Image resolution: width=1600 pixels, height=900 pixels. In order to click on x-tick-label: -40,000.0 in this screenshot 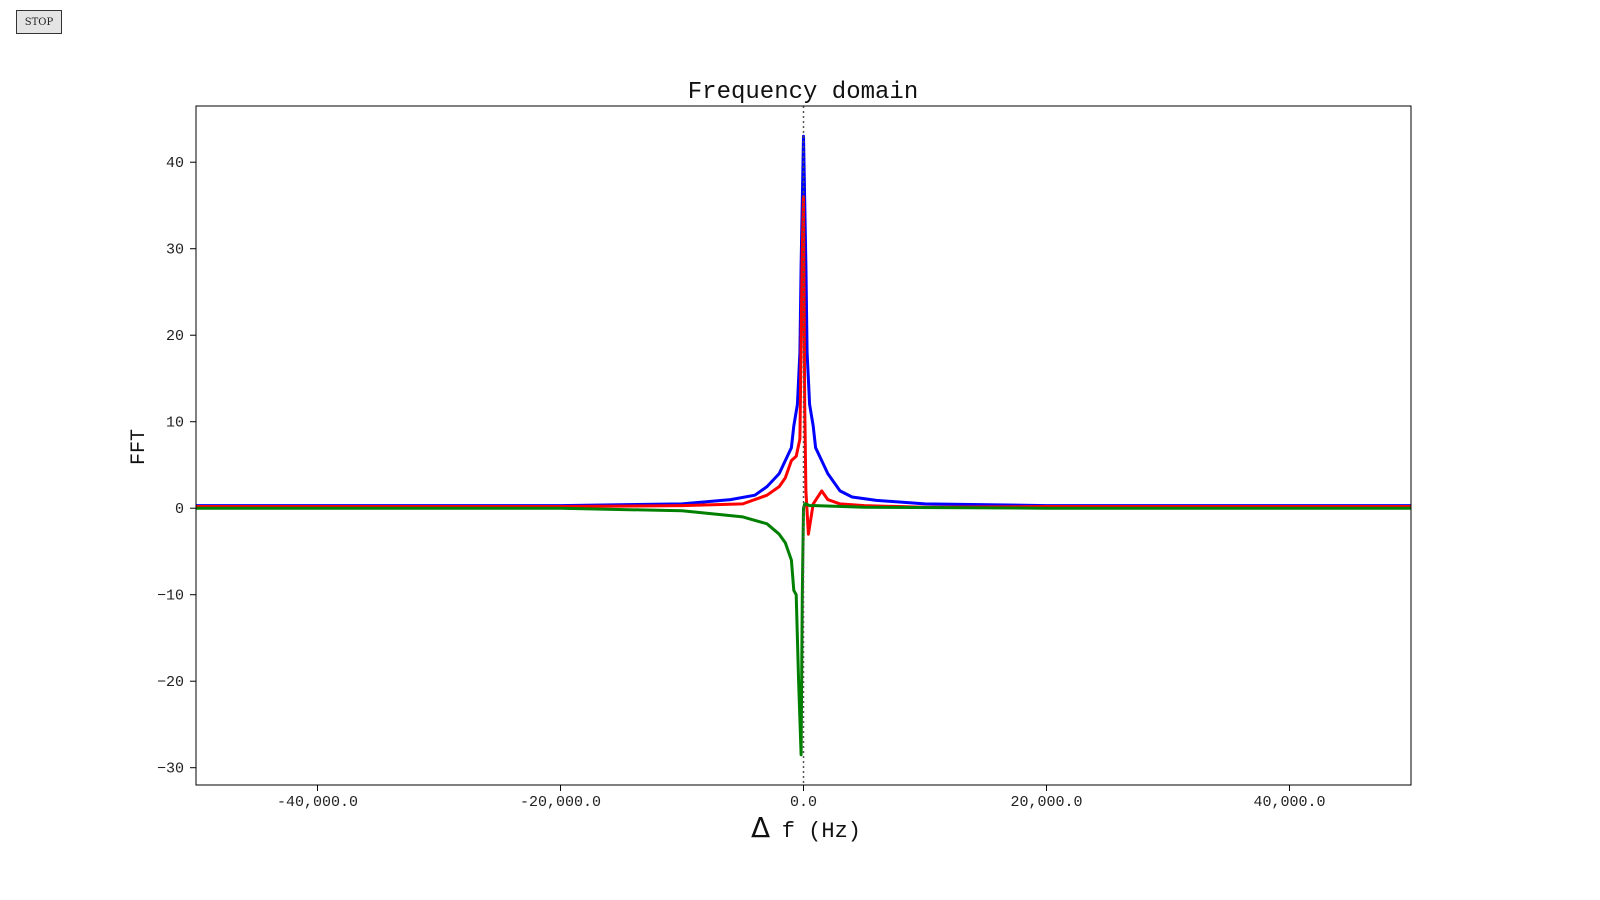, I will do `click(317, 802)`.